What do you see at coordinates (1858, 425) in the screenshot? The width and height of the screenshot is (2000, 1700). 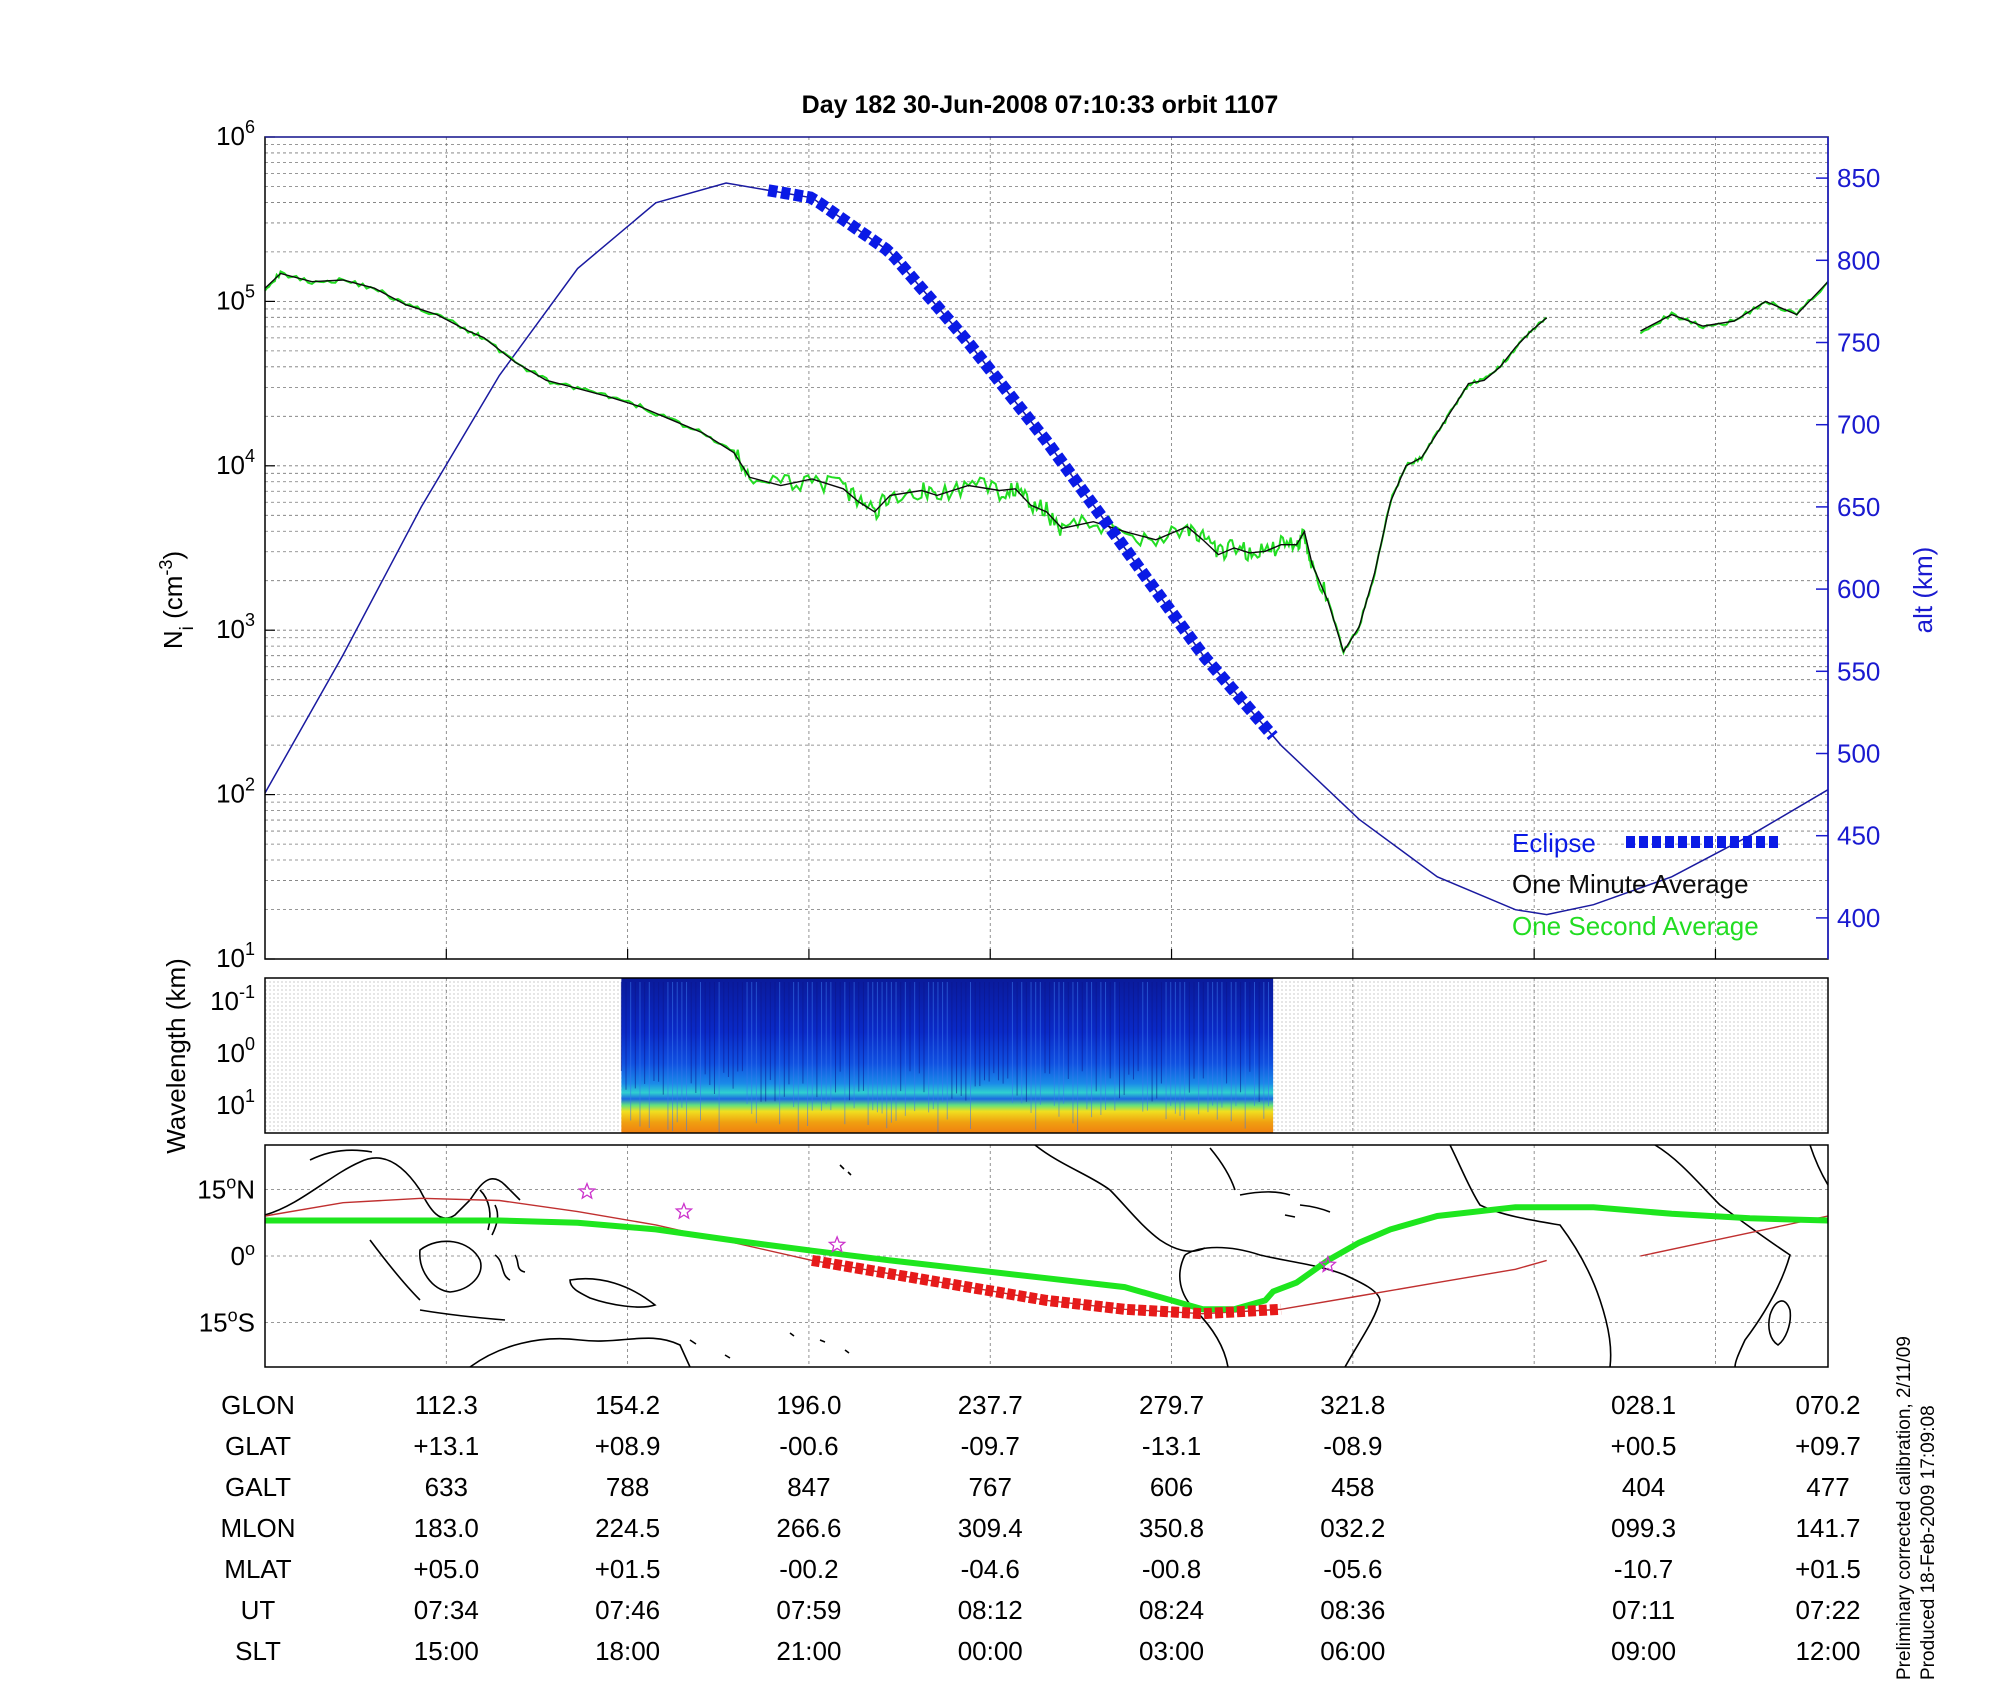 I see `altitude-y-tick-label: 700` at bounding box center [1858, 425].